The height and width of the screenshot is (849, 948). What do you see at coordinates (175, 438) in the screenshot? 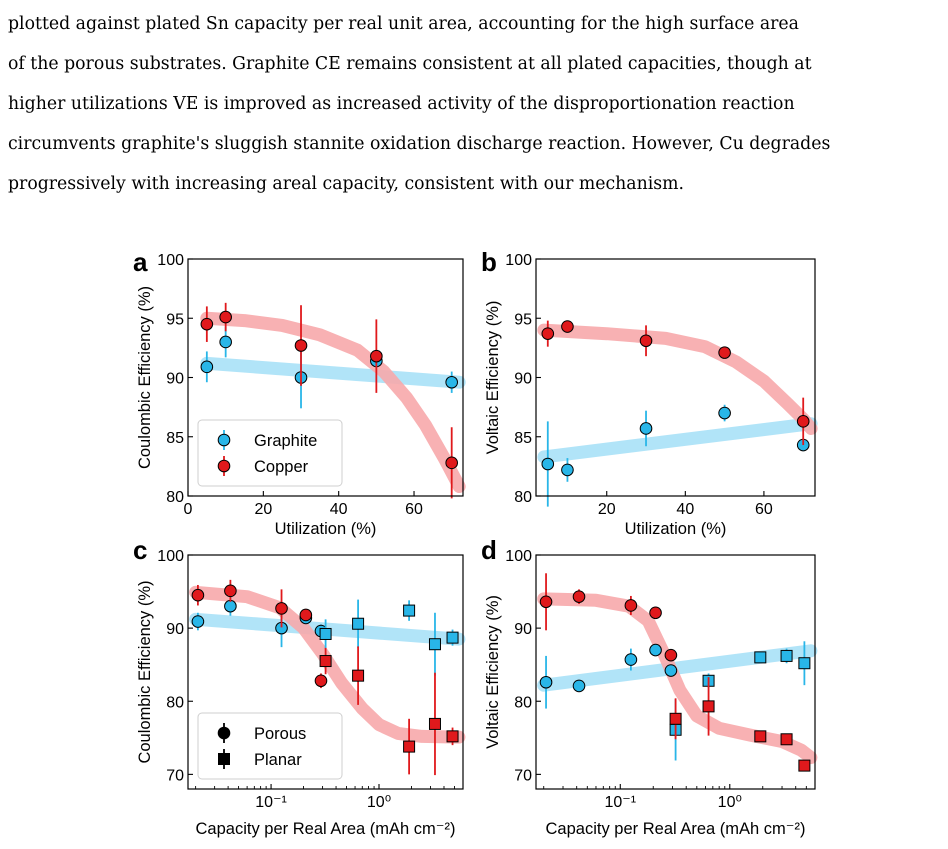
I see `y-tick-label: 85` at bounding box center [175, 438].